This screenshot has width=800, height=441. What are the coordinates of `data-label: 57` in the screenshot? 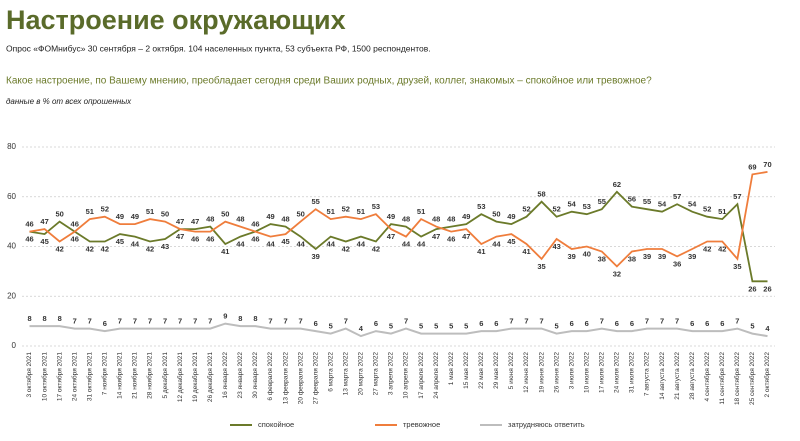 It's located at (677, 196).